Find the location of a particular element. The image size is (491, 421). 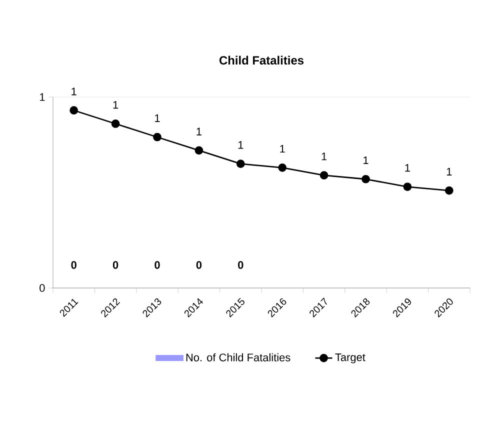

legend-label: No. of Child Fatalities is located at coordinates (238, 357).